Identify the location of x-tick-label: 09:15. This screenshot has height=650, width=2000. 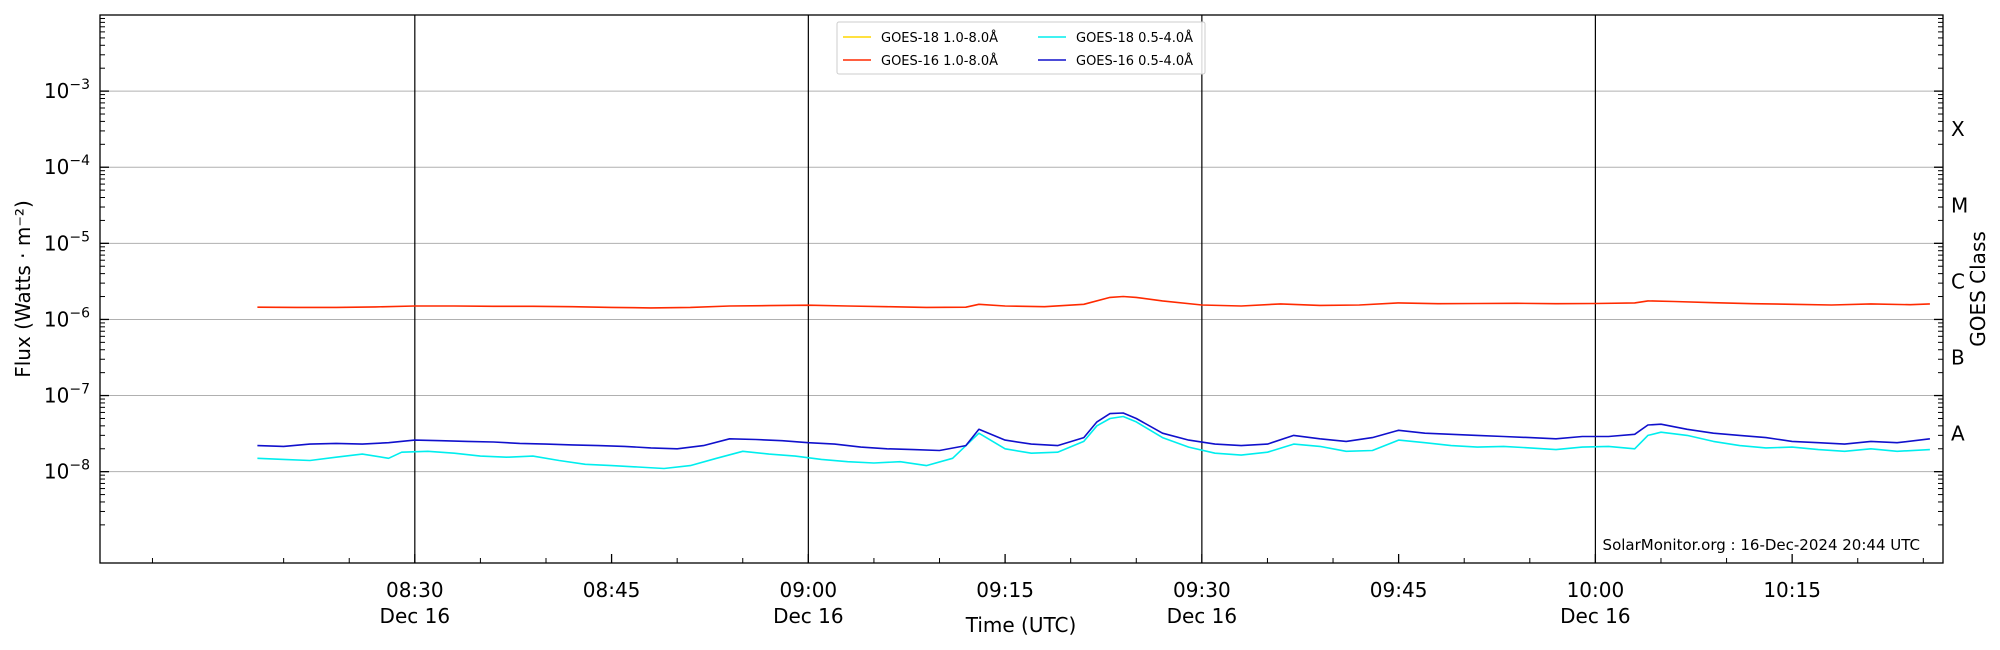
(1005, 590).